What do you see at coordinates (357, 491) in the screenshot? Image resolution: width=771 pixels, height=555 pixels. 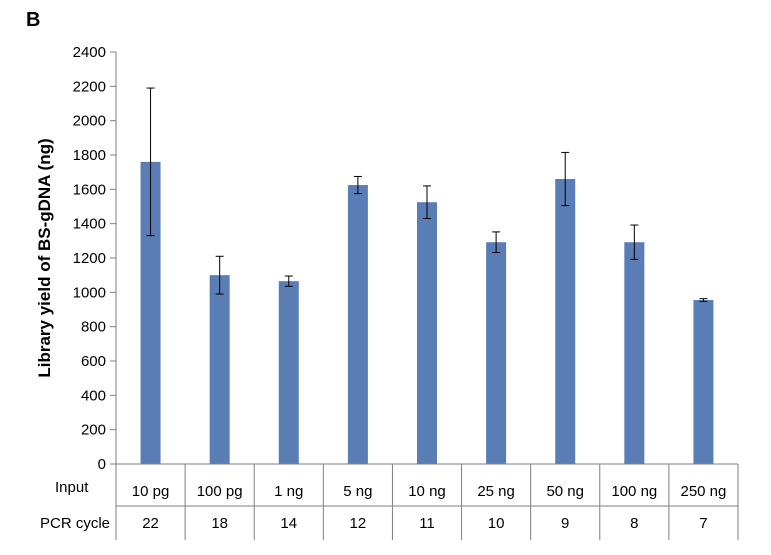 I see `x-tick-label: 5 ng` at bounding box center [357, 491].